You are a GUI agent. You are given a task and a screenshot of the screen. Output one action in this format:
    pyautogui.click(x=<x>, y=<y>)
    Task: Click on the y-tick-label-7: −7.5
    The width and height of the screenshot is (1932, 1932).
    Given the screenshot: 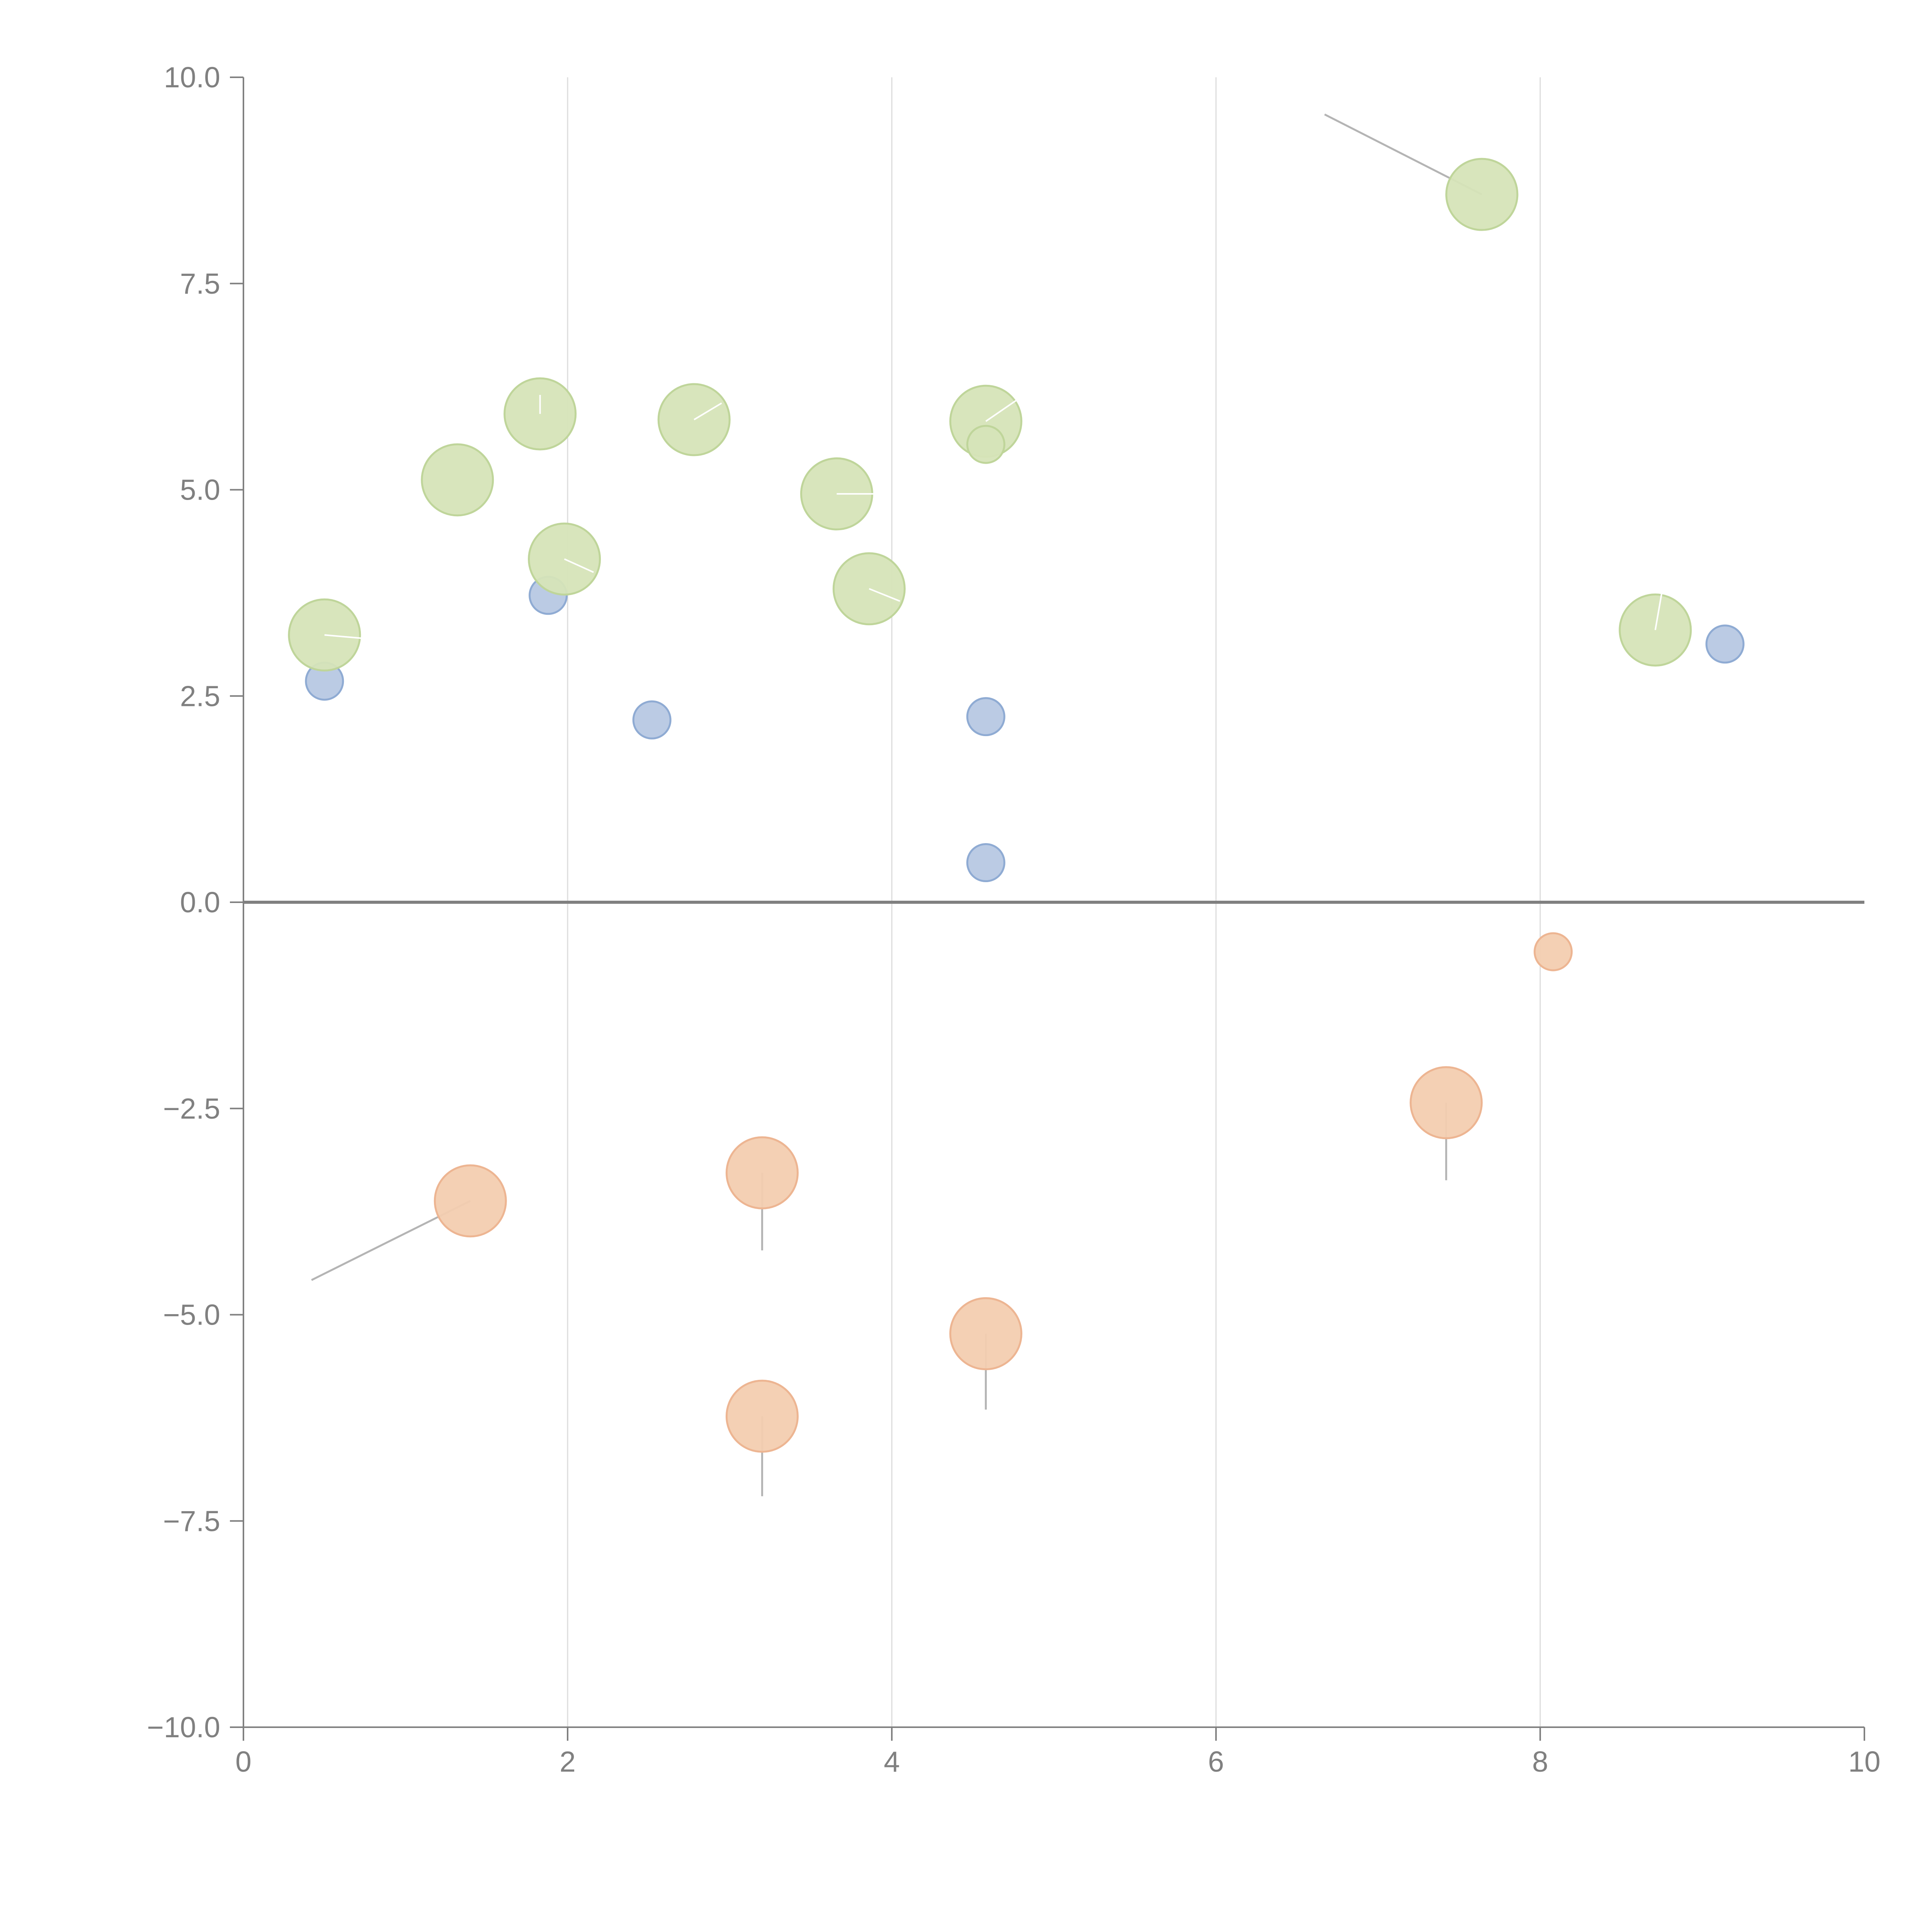 What is the action you would take?
    pyautogui.click(x=192, y=1521)
    